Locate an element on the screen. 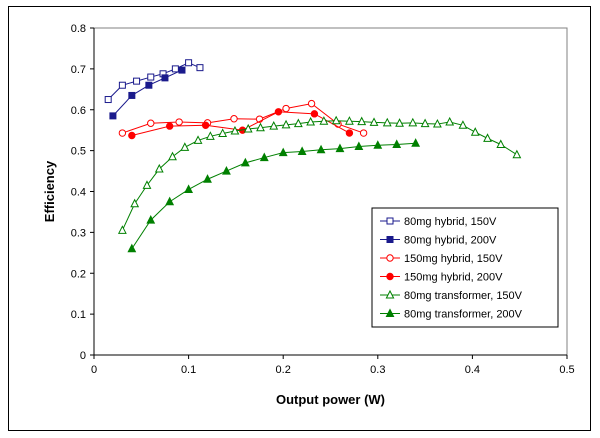 The image size is (600, 438). y-tick-label: 0.3 is located at coordinates (78, 233).